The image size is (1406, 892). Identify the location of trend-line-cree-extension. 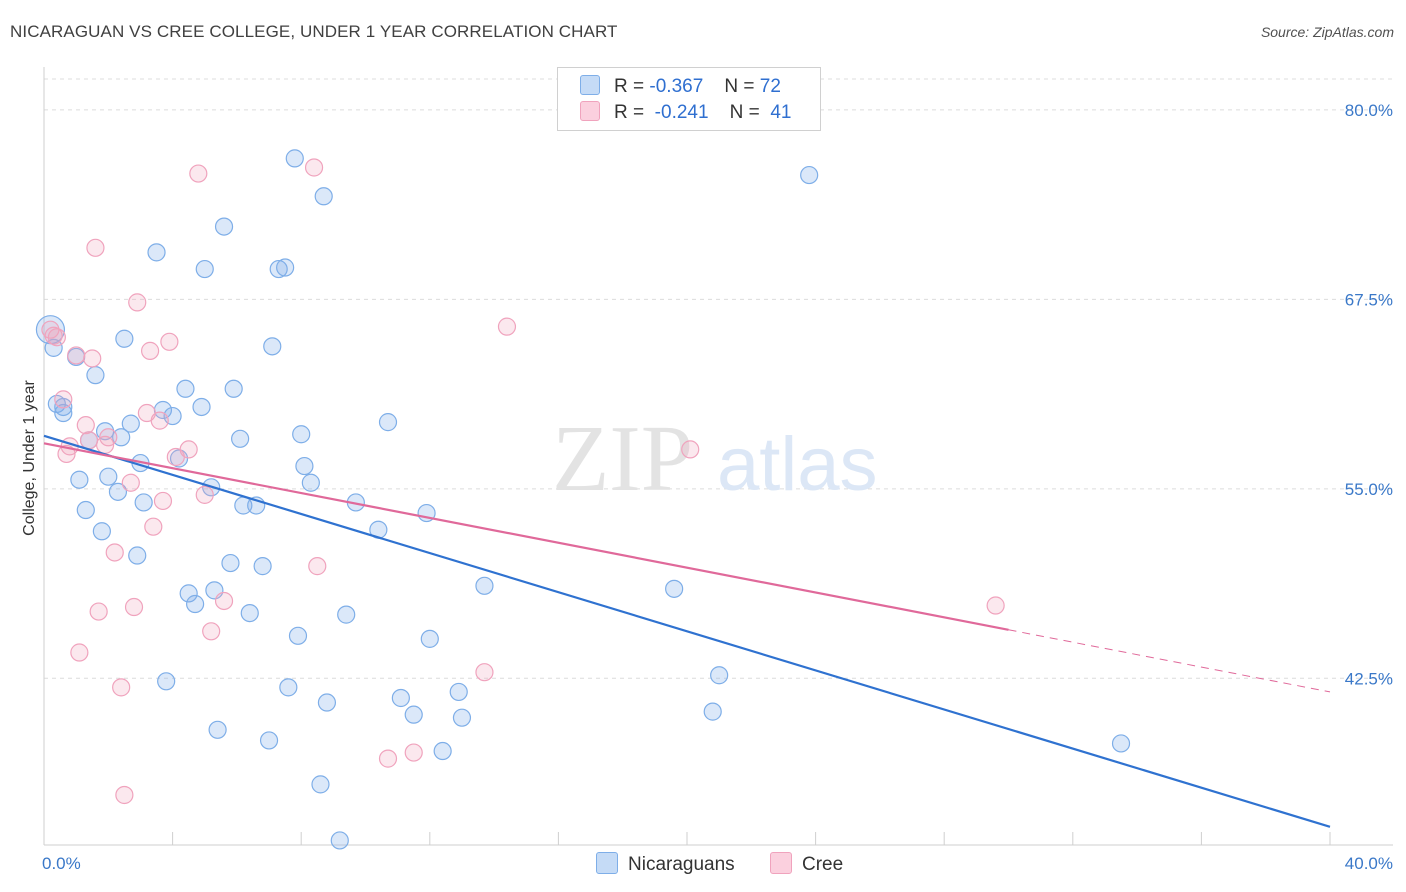
(1169, 661).